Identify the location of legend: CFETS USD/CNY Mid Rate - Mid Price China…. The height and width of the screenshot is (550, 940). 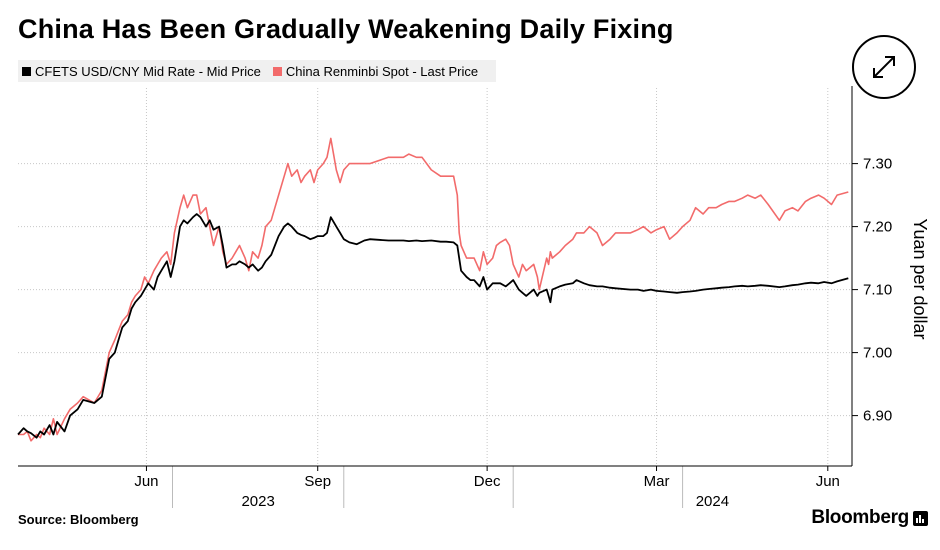
(257, 71).